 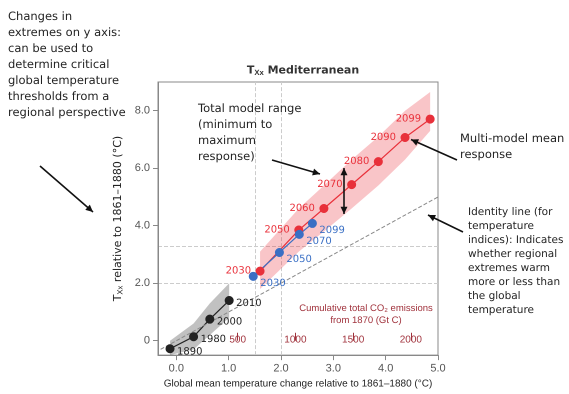 I want to click on x2-tick-label: 500, so click(x=237, y=340).